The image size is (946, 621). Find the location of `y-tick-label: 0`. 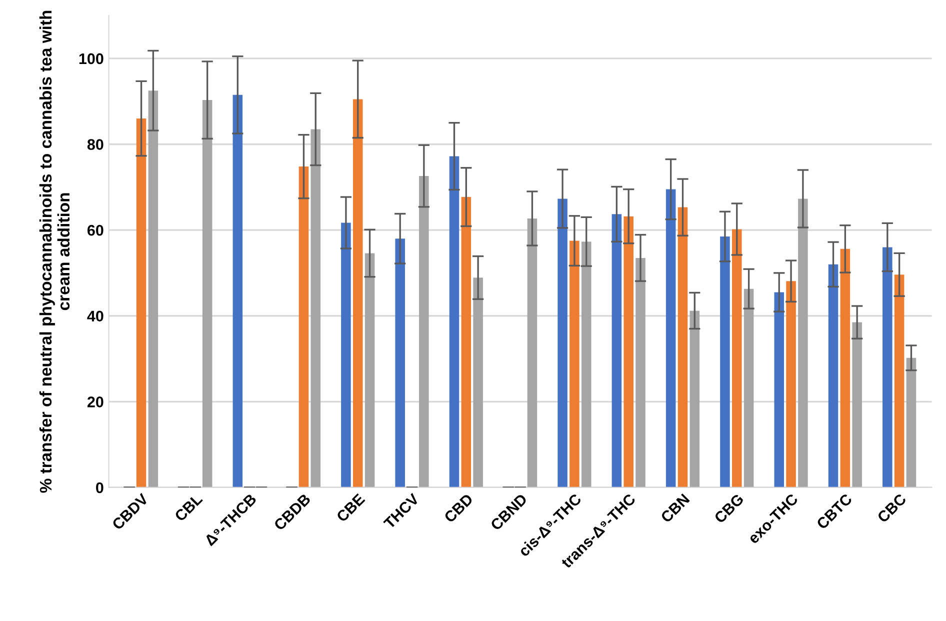

y-tick-label: 0 is located at coordinates (100, 488).